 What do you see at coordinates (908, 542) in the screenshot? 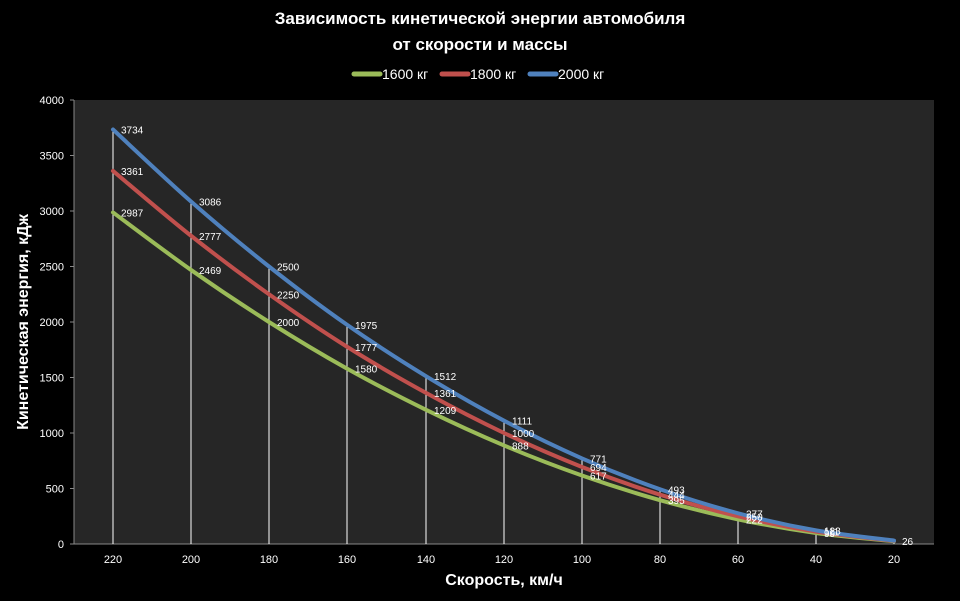
I see `data-label: 26` at bounding box center [908, 542].